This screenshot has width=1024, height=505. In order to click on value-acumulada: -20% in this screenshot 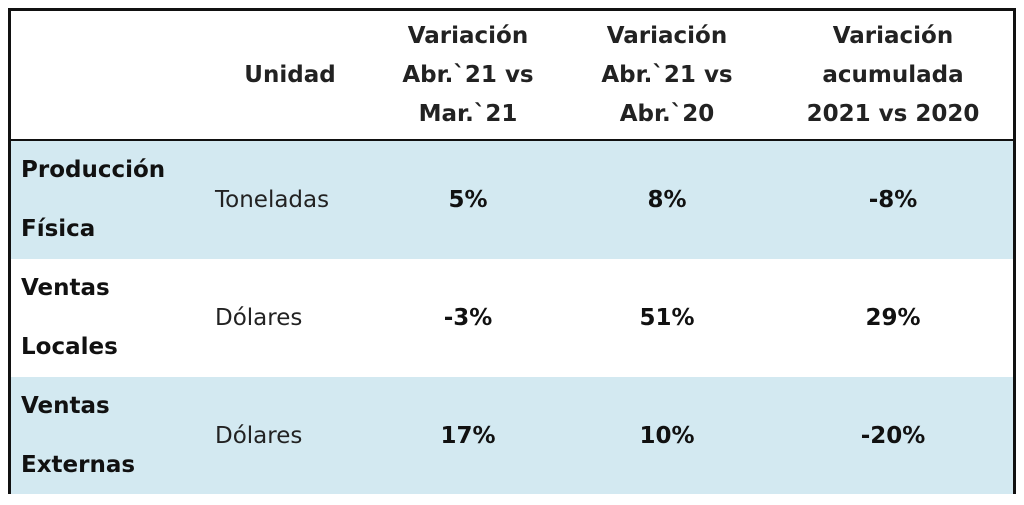, I will do `click(893, 435)`.